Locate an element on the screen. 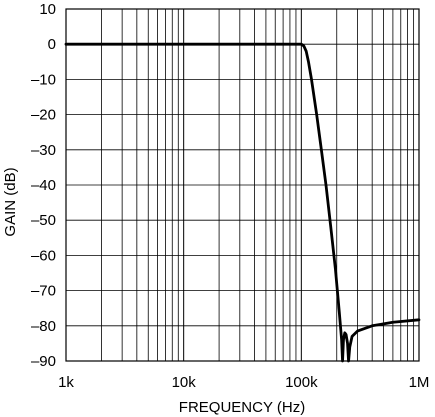 This screenshot has height=417, width=435. x-tick-label: 1M is located at coordinates (419, 382).